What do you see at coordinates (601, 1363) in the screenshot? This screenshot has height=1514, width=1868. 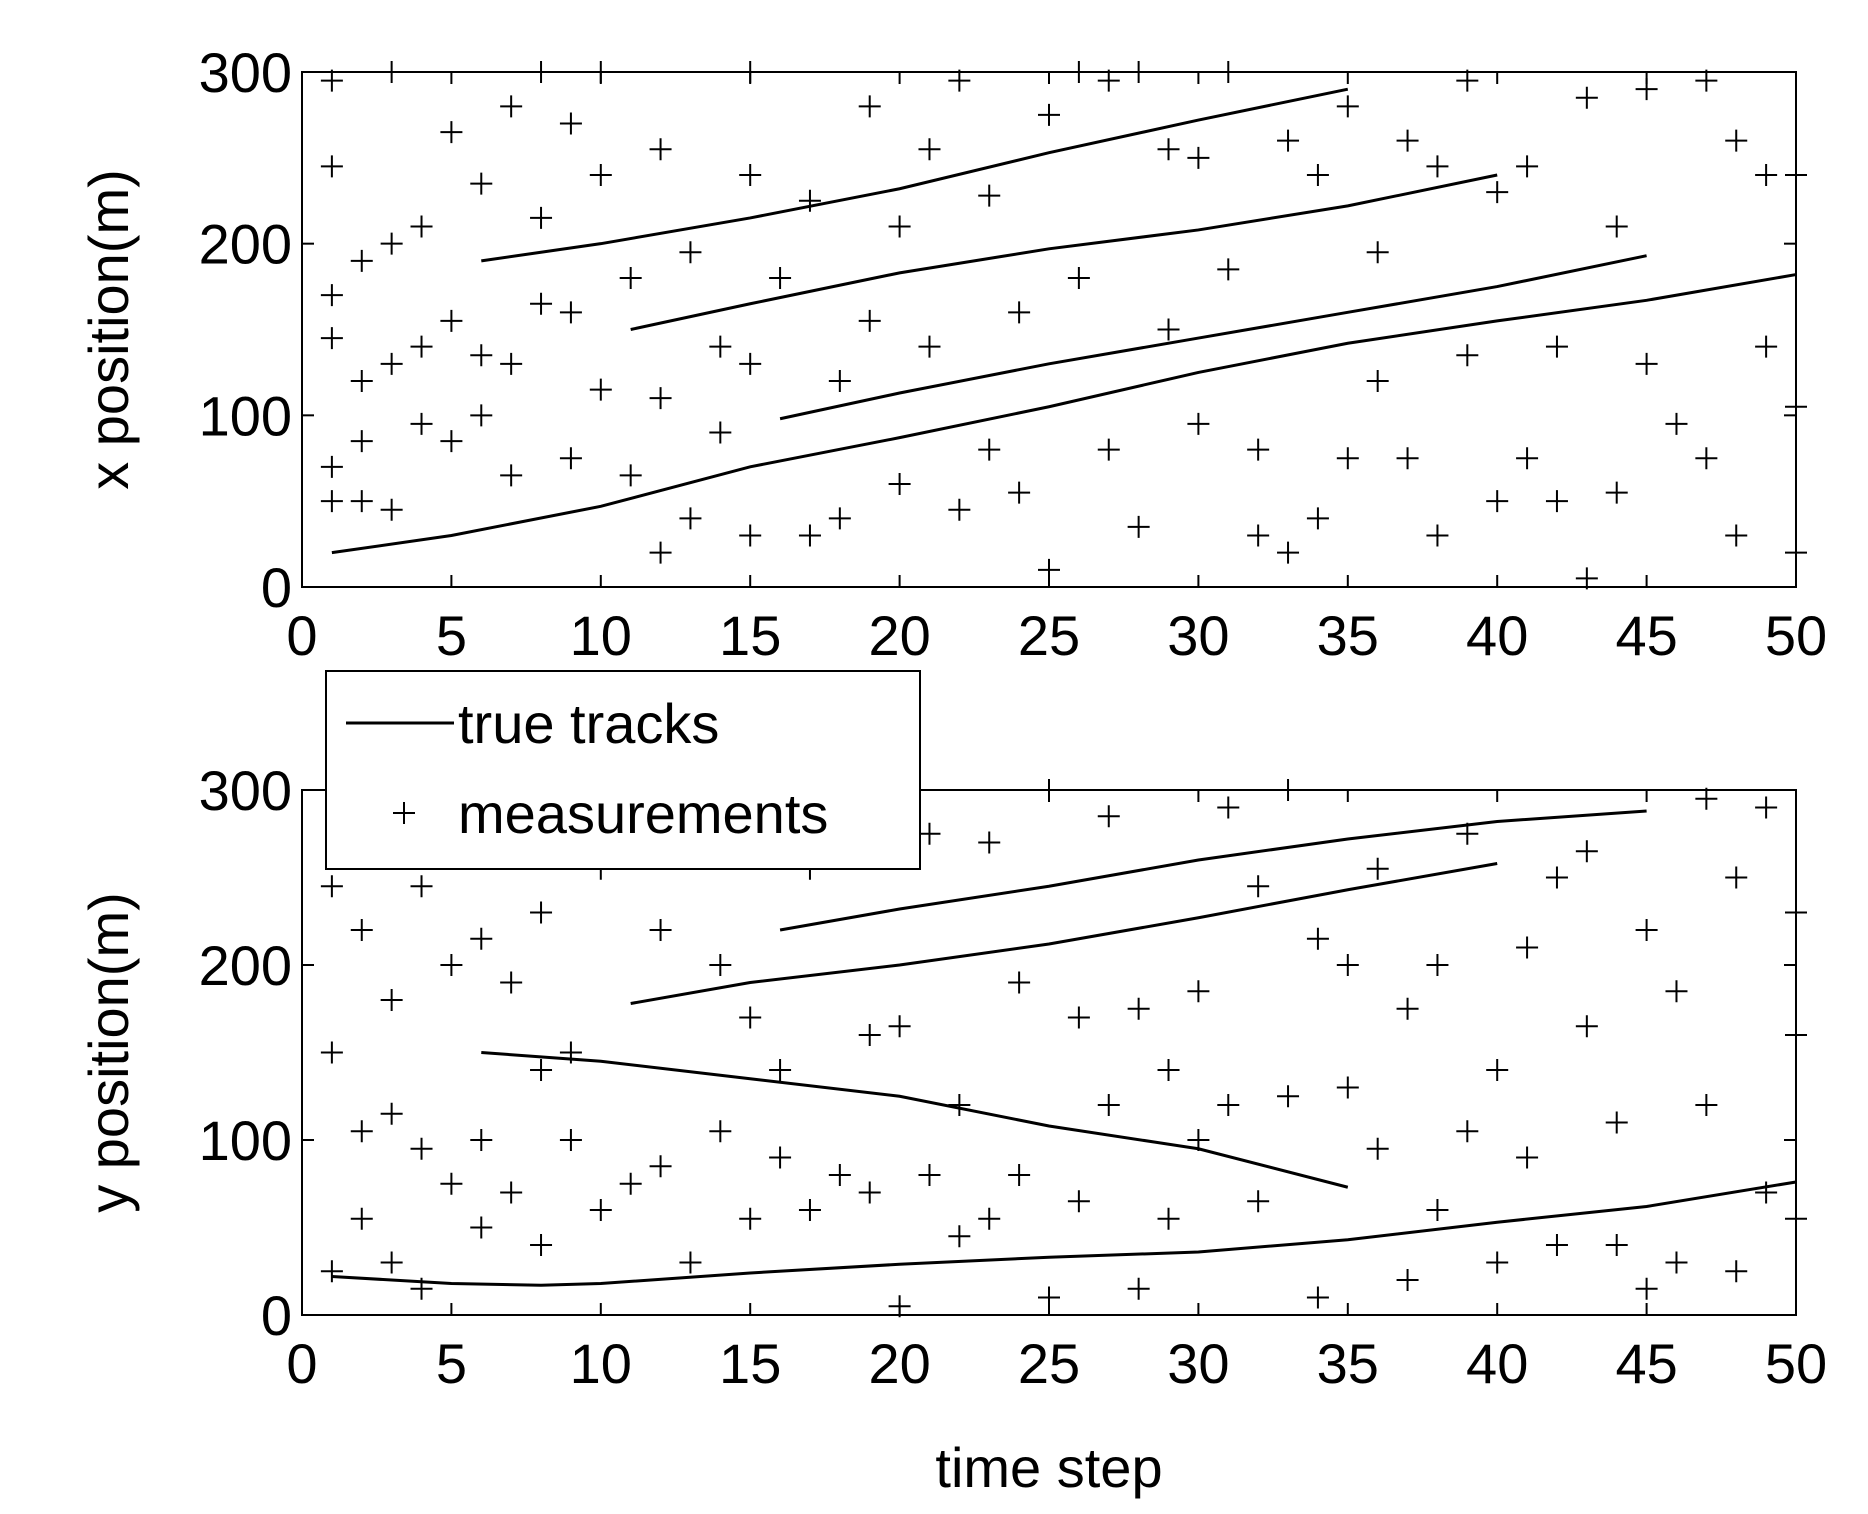 I see `x-tick-label: 10` at bounding box center [601, 1363].